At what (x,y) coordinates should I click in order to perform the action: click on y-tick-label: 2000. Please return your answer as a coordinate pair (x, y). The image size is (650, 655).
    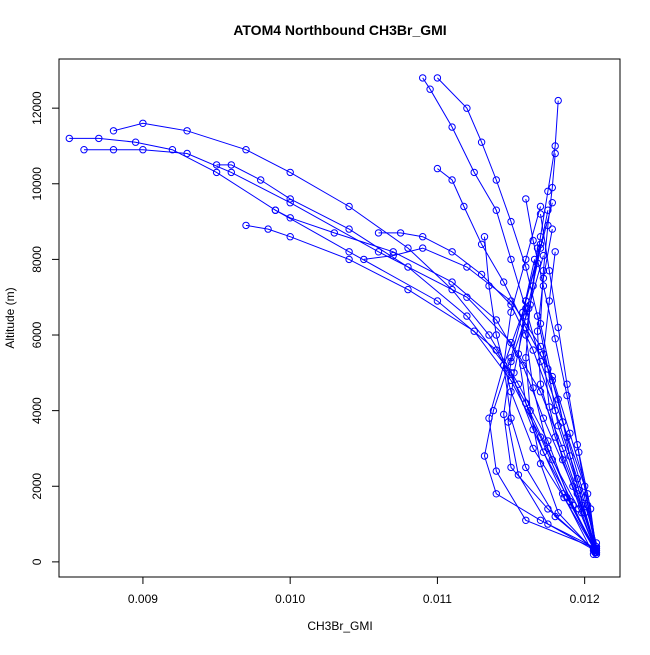
    Looking at the image, I should click on (37, 486).